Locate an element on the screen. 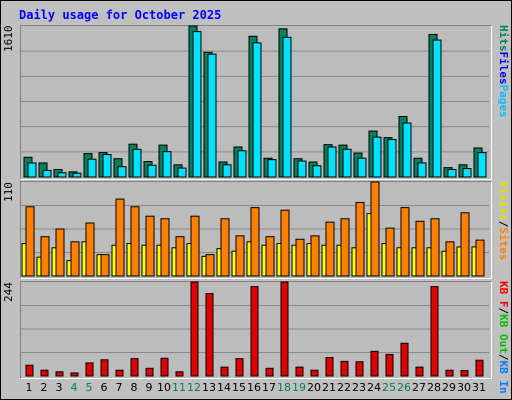 This screenshot has height=400, width=512. x-tick-label: 25 is located at coordinates (389, 387).